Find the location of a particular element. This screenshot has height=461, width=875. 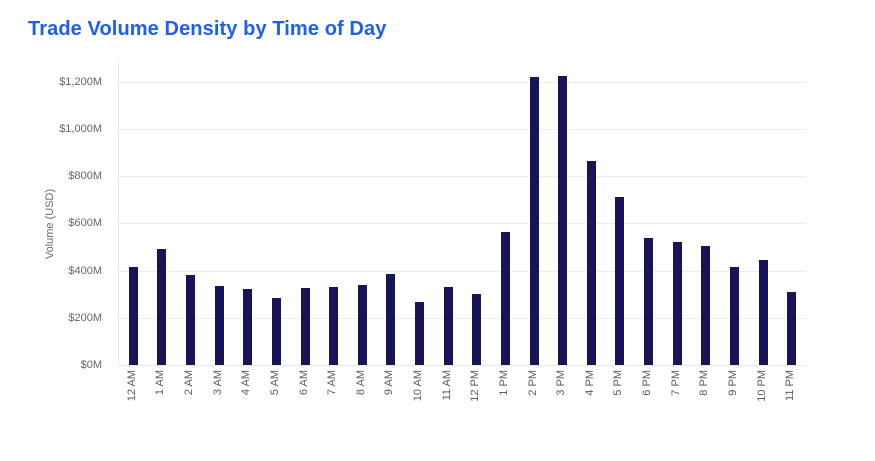

x-tick-label: 7 AM is located at coordinates (332, 383).